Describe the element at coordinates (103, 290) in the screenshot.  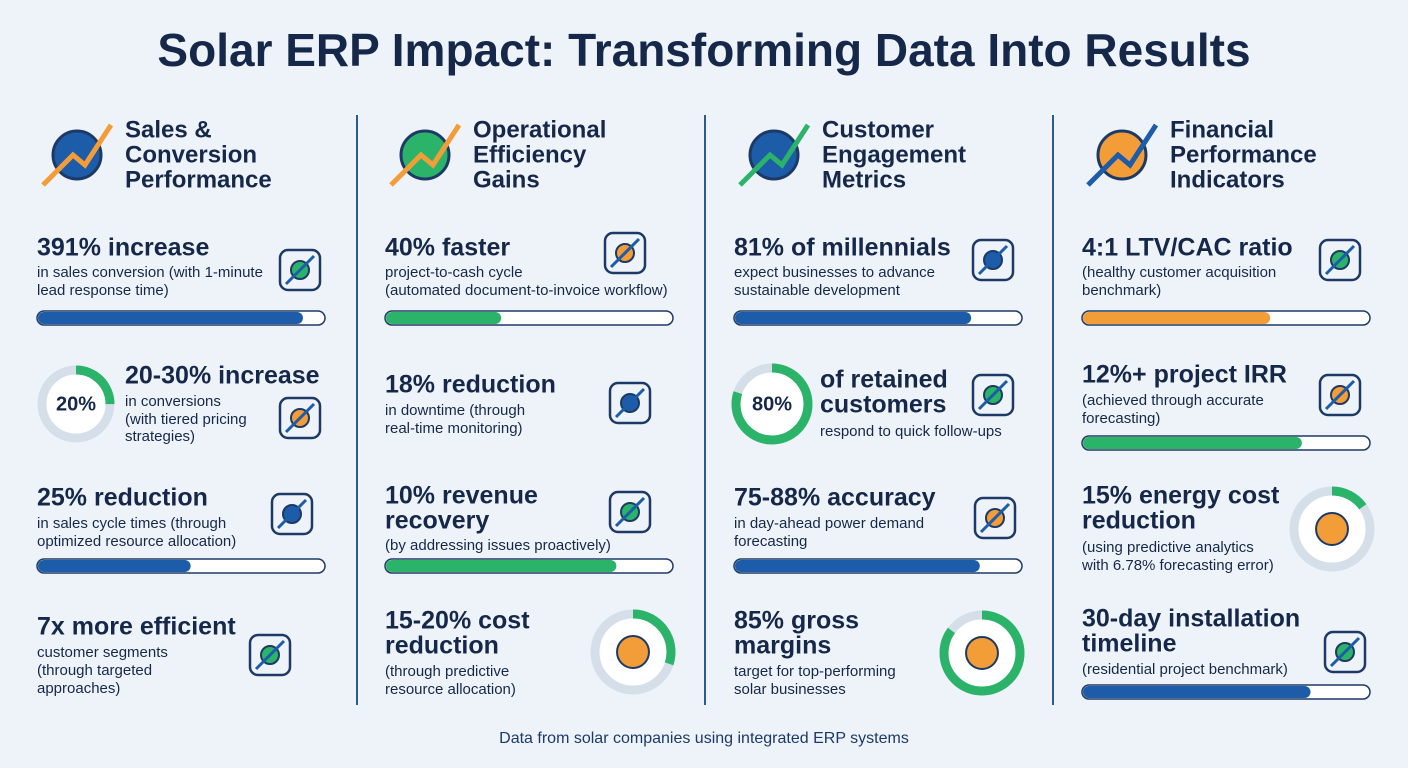
I see `metric-text: lead response time)` at that location.